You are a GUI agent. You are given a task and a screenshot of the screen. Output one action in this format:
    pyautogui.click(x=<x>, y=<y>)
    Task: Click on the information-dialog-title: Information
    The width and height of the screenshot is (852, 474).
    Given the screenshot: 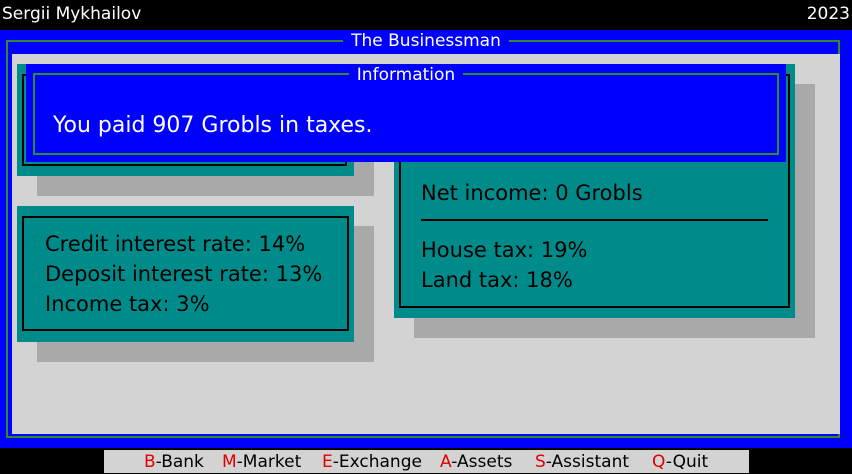 What is the action you would take?
    pyautogui.click(x=406, y=75)
    